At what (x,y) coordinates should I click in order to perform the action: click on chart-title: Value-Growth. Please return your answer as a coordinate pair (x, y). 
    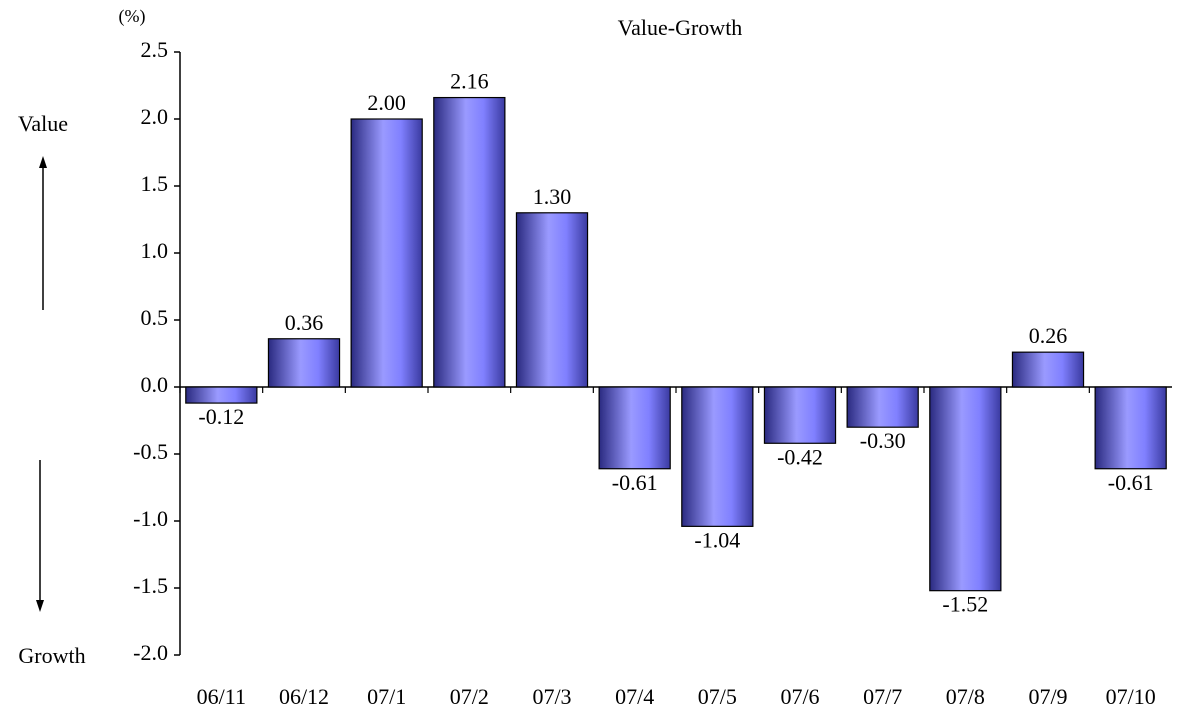
    Looking at the image, I should click on (680, 27).